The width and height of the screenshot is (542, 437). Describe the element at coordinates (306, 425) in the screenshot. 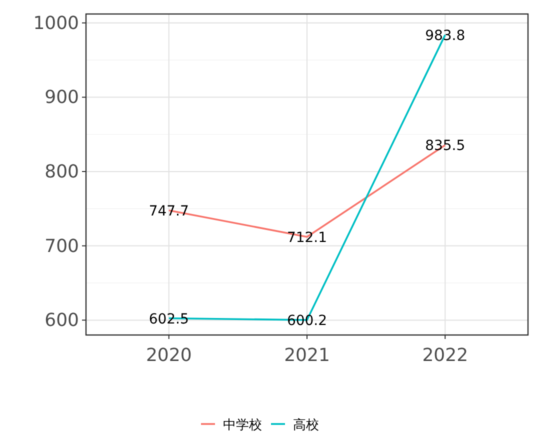

I see `legend-label: 高校` at that location.